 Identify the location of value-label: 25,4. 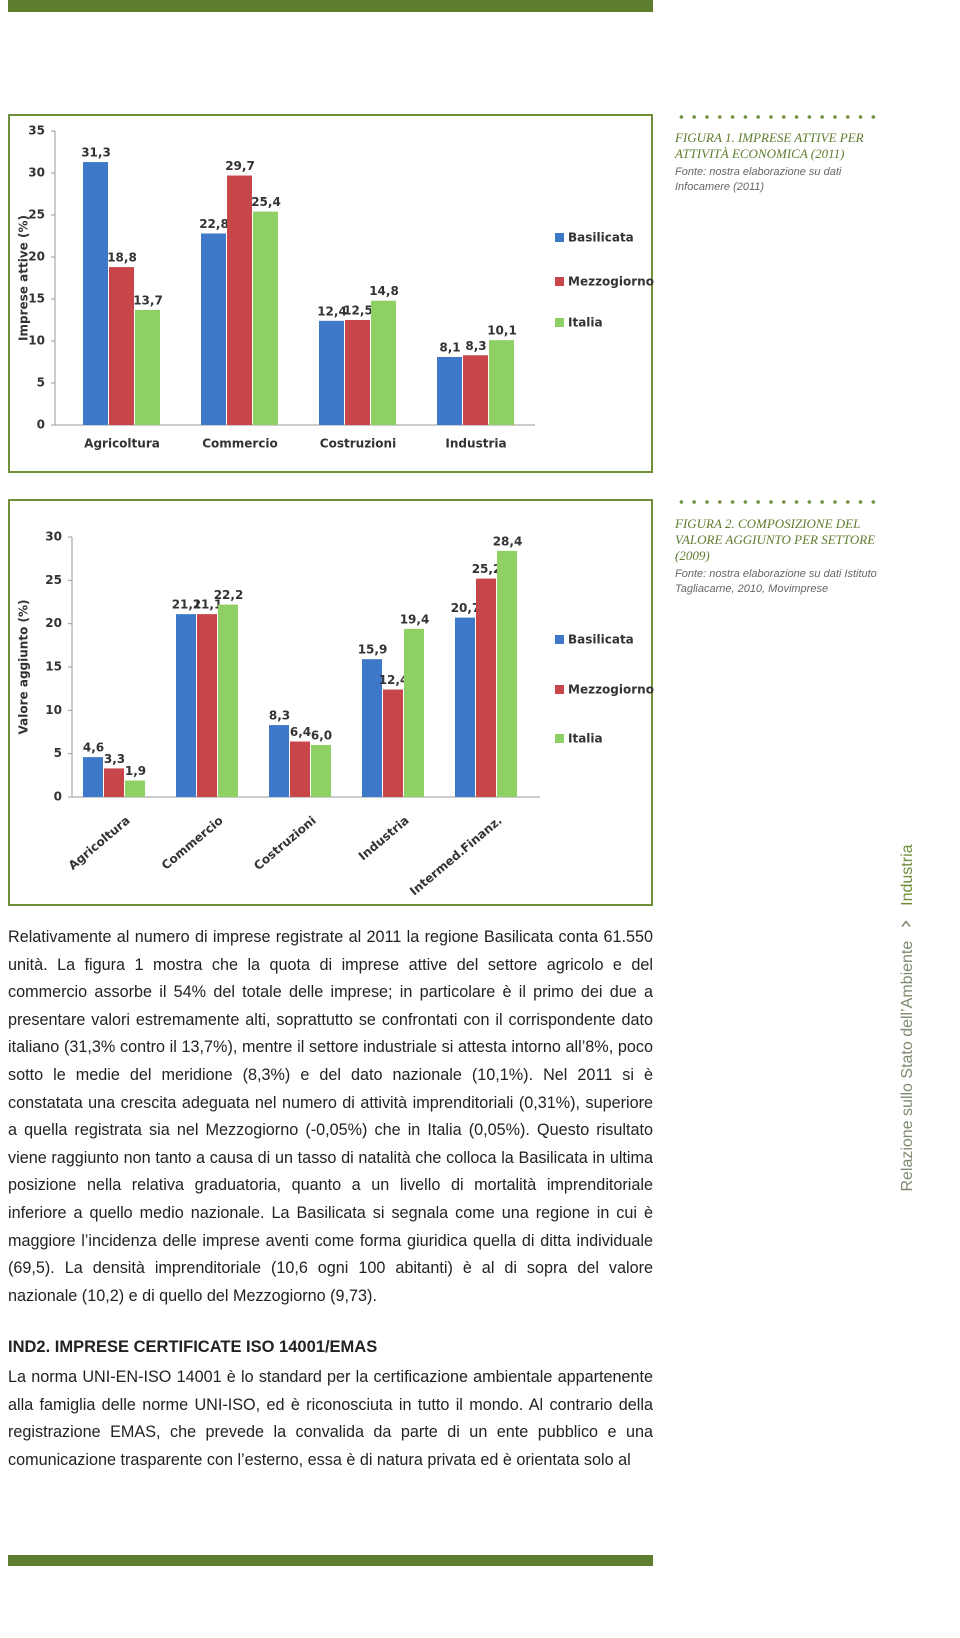
(266, 202).